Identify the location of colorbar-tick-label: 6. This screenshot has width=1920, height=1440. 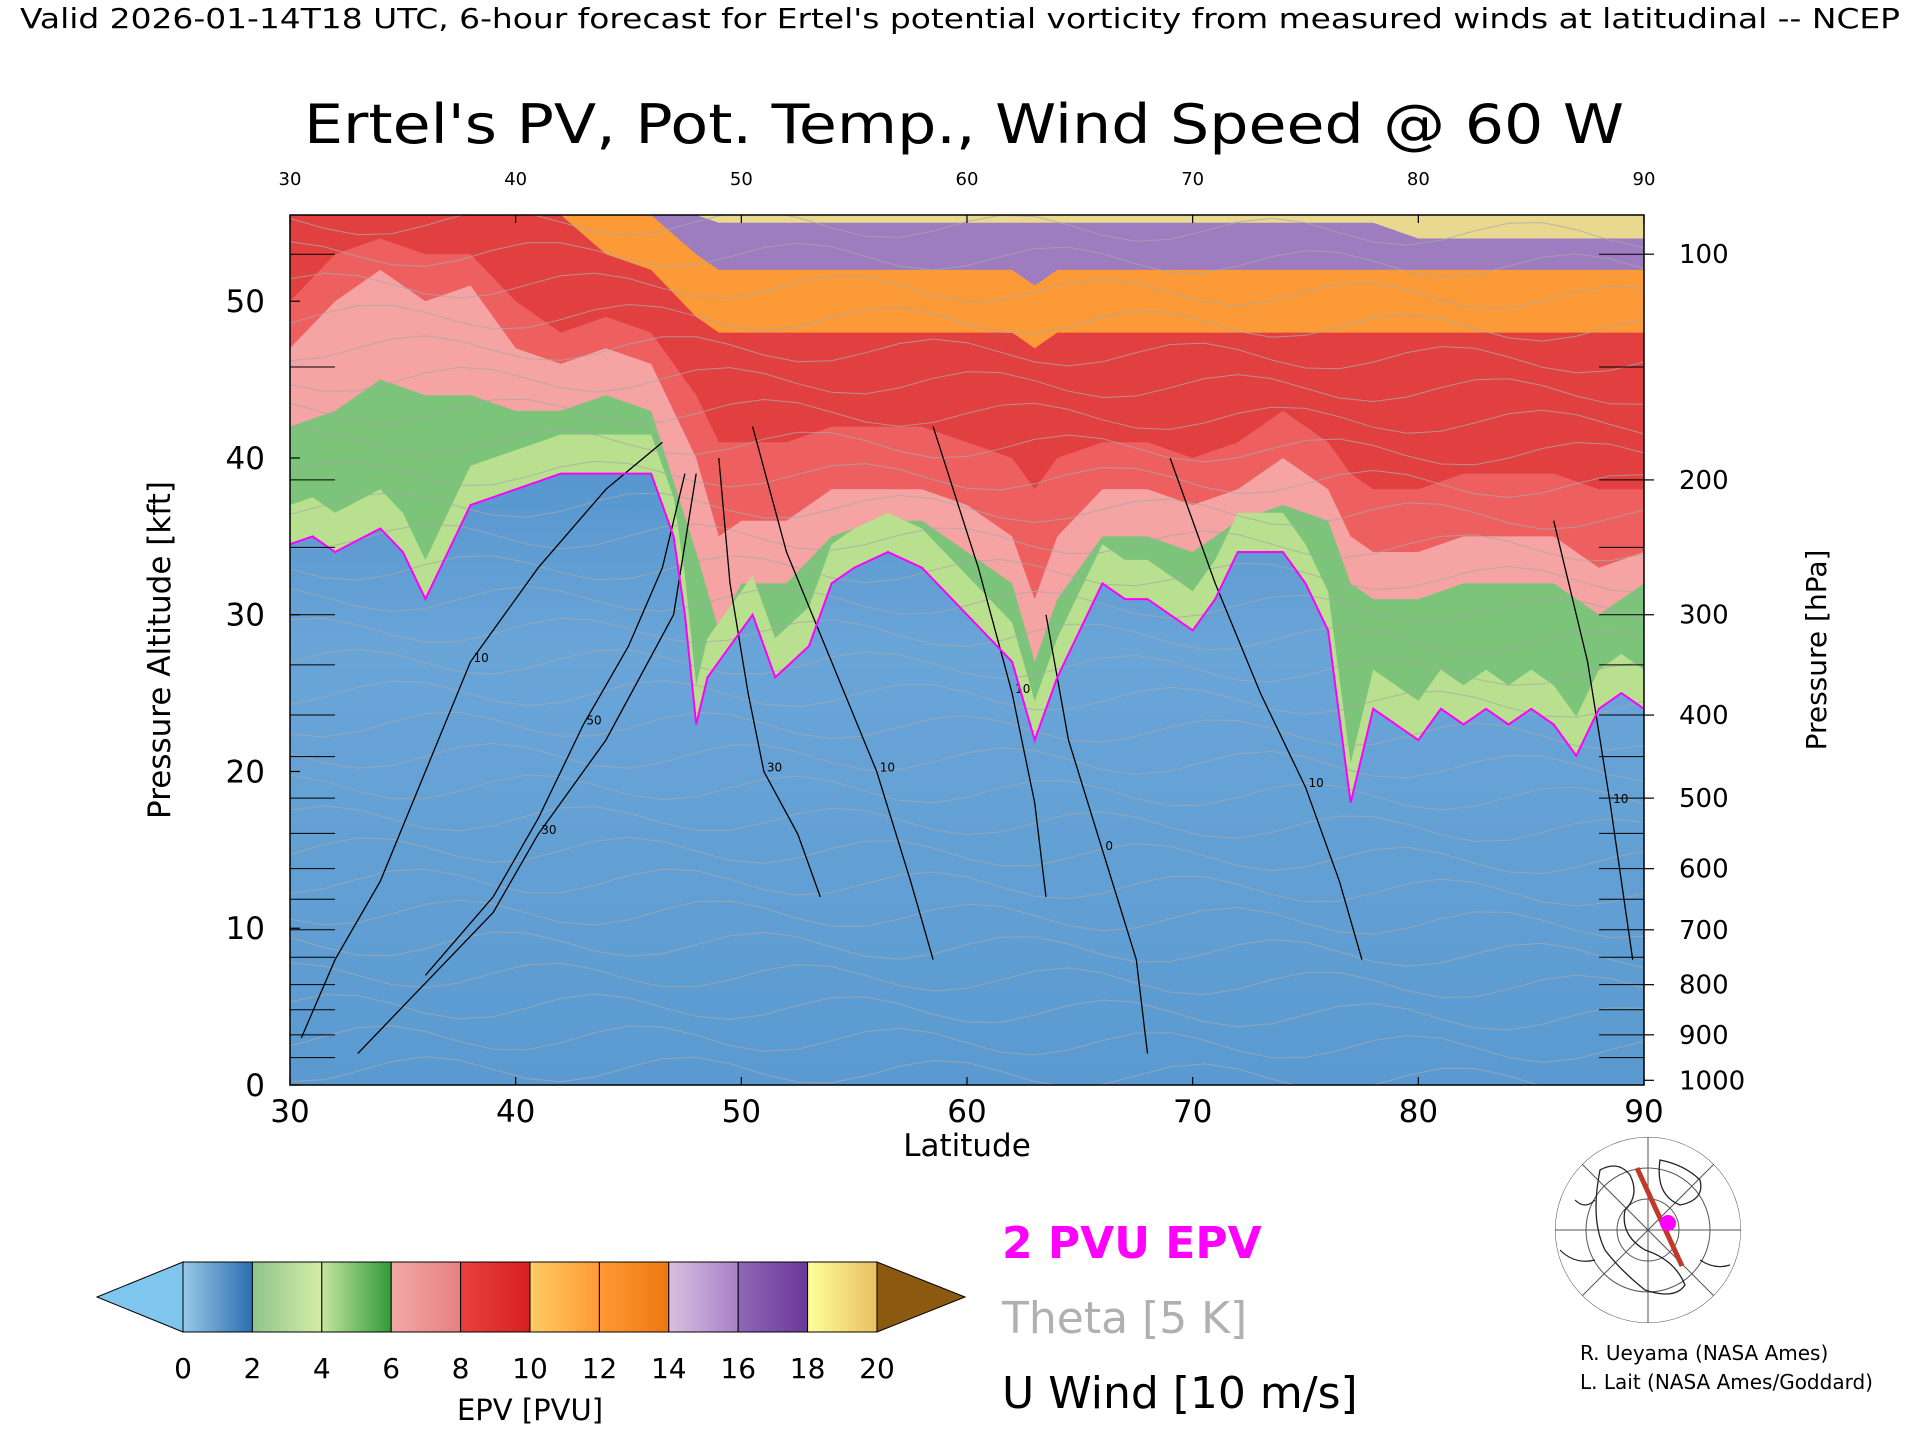
(391, 1368).